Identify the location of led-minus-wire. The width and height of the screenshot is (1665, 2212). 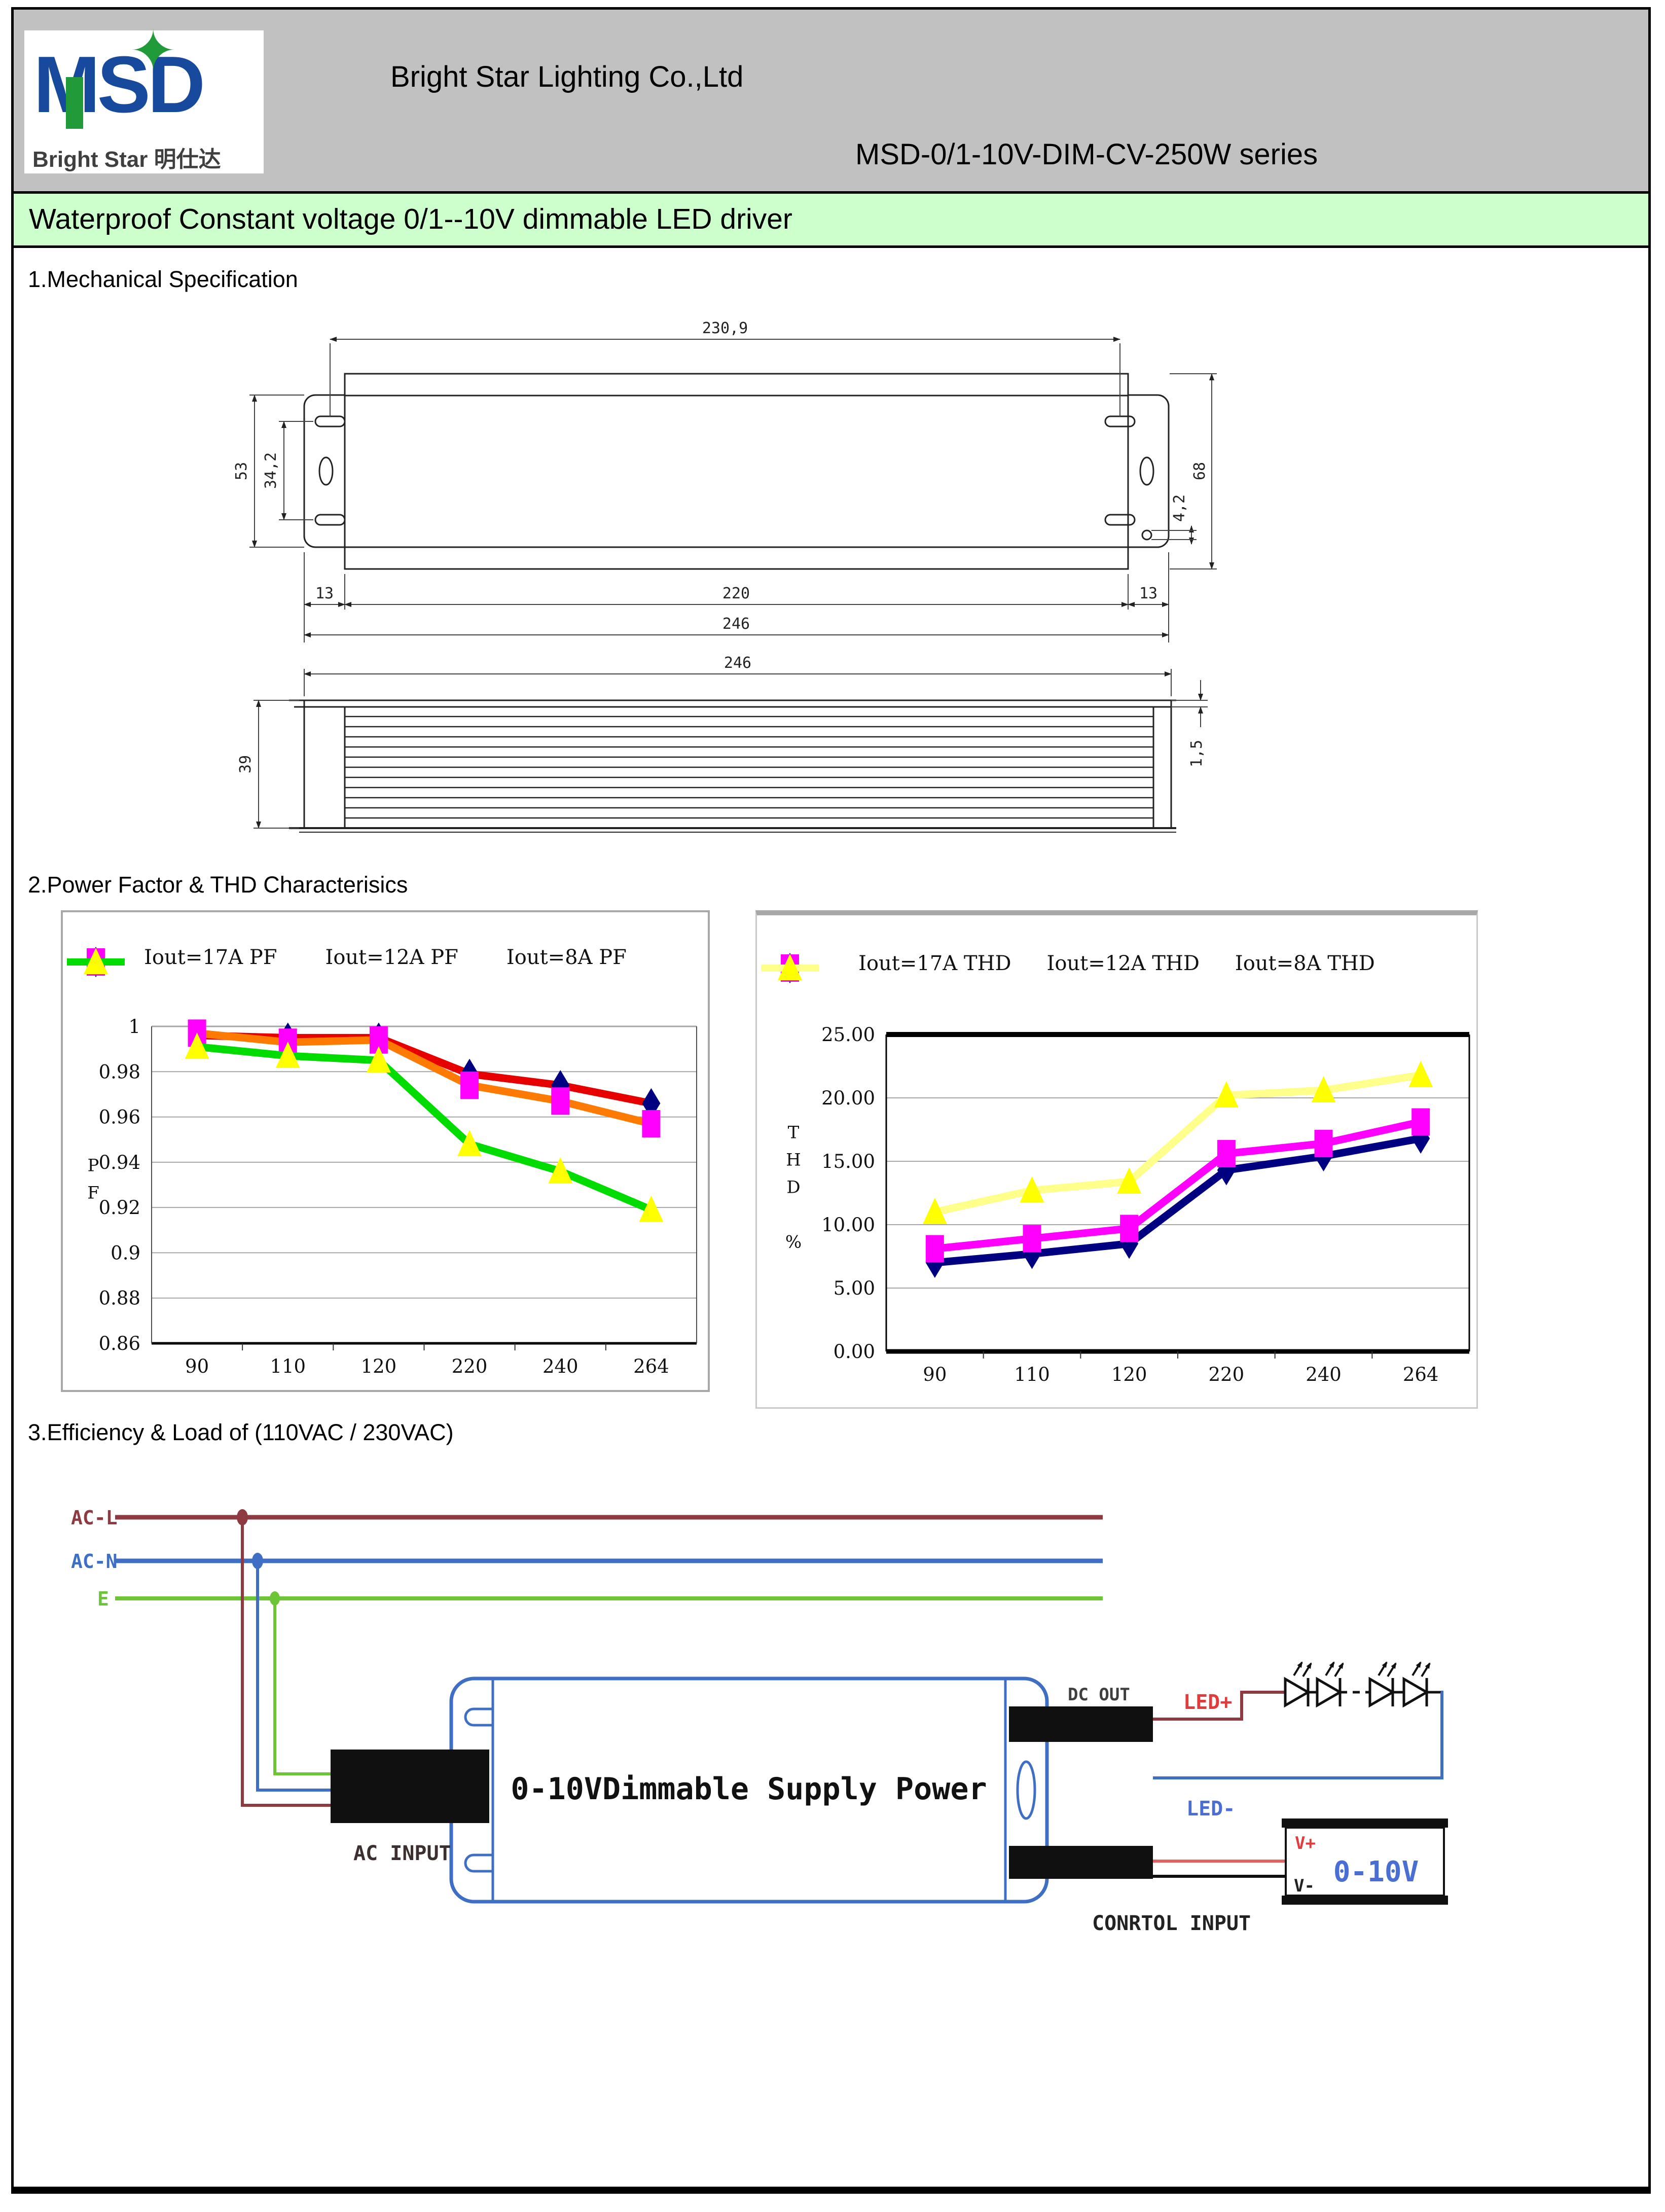
(1298, 1735).